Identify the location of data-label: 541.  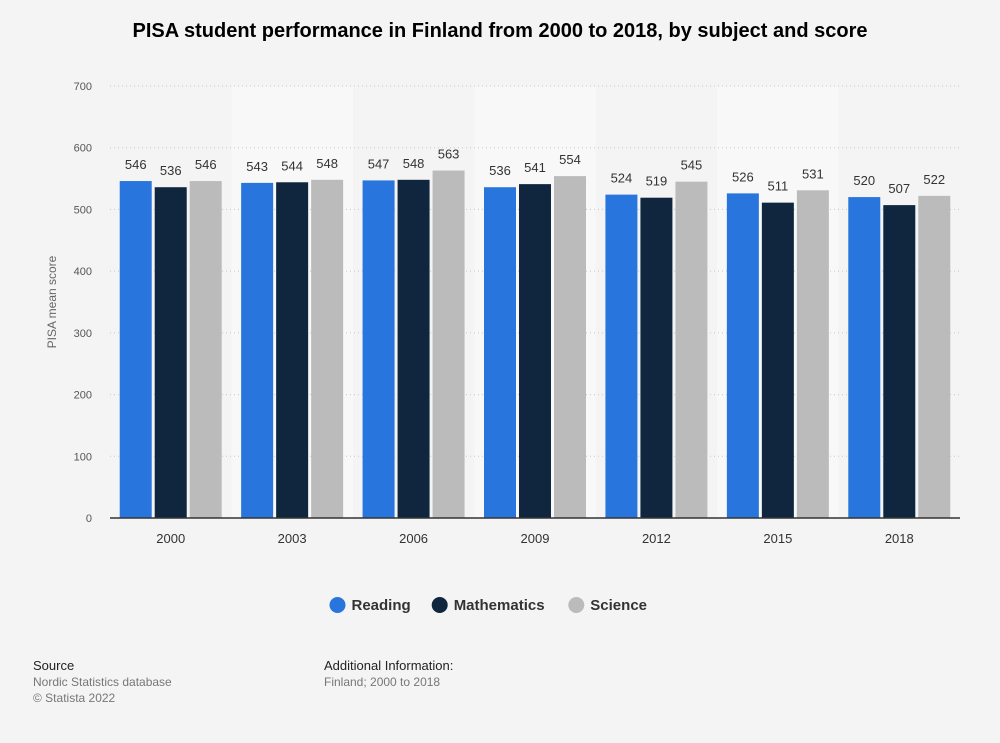
(535, 167).